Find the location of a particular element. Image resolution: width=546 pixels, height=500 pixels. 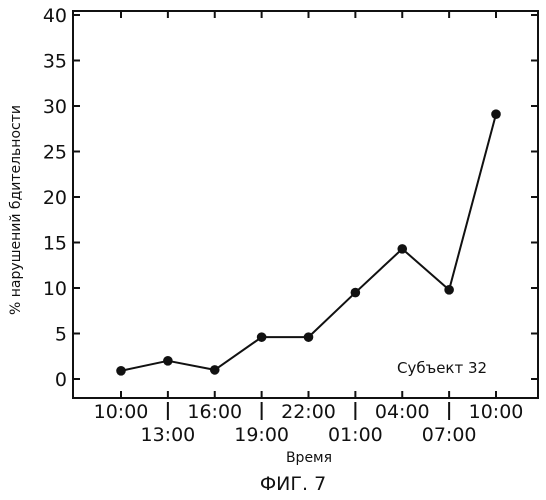

y-tick-label: 40 is located at coordinates (55, 16).